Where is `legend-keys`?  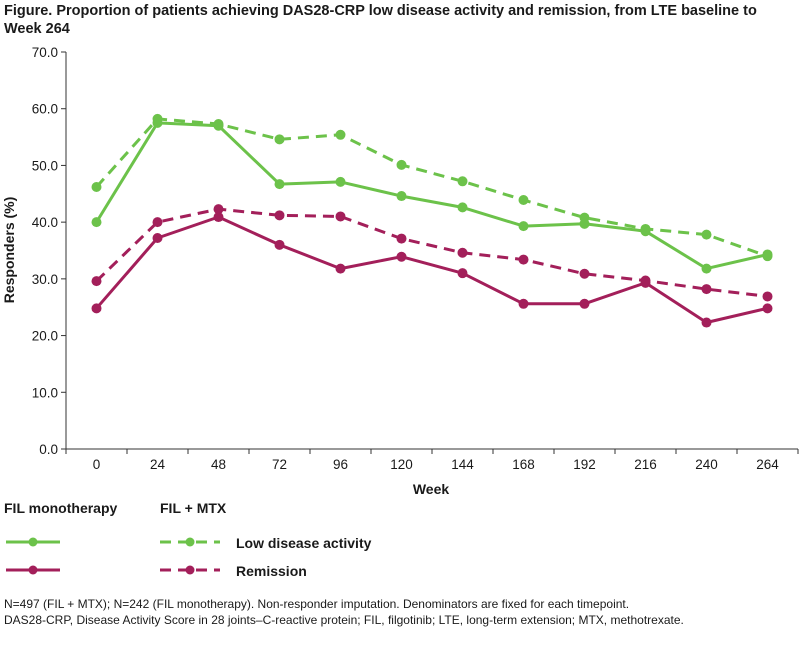
legend-keys is located at coordinates (113, 556).